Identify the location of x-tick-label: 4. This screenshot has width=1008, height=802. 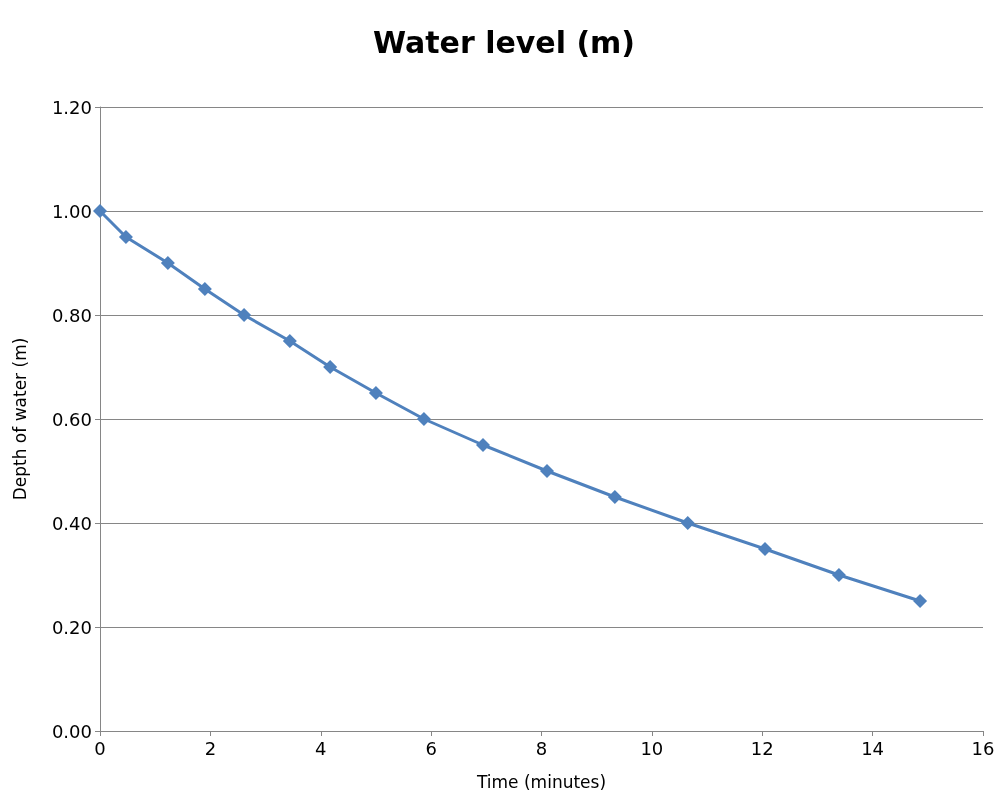
(321, 748).